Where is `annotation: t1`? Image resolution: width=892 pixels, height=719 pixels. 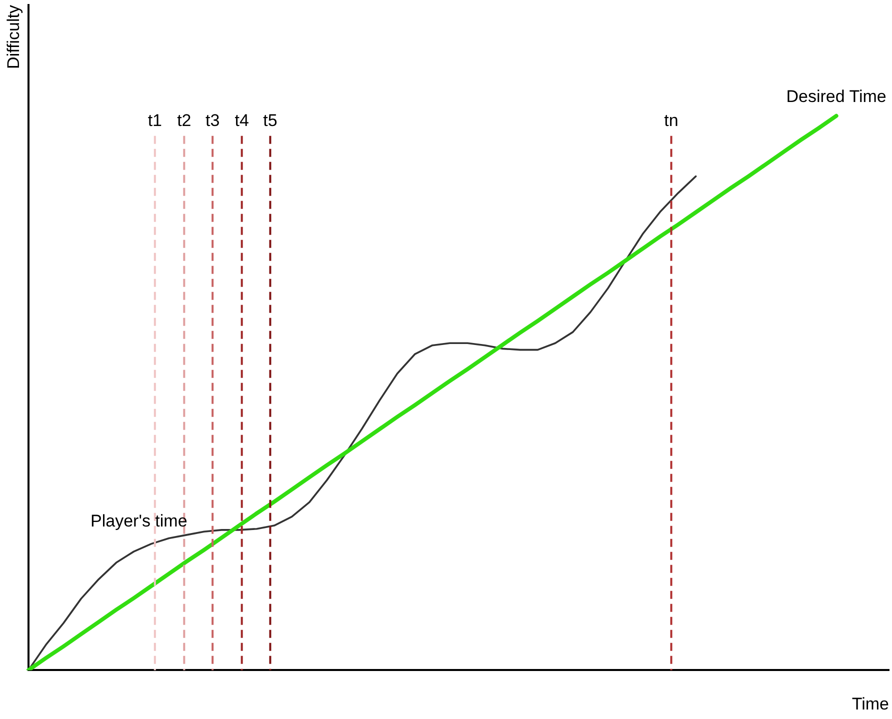 annotation: t1 is located at coordinates (155, 120).